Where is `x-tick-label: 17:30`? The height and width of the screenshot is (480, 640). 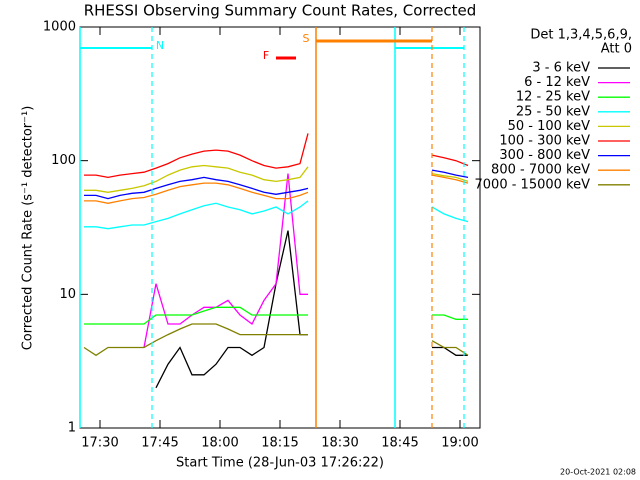 x-tick-label: 17:30 is located at coordinates (99, 443).